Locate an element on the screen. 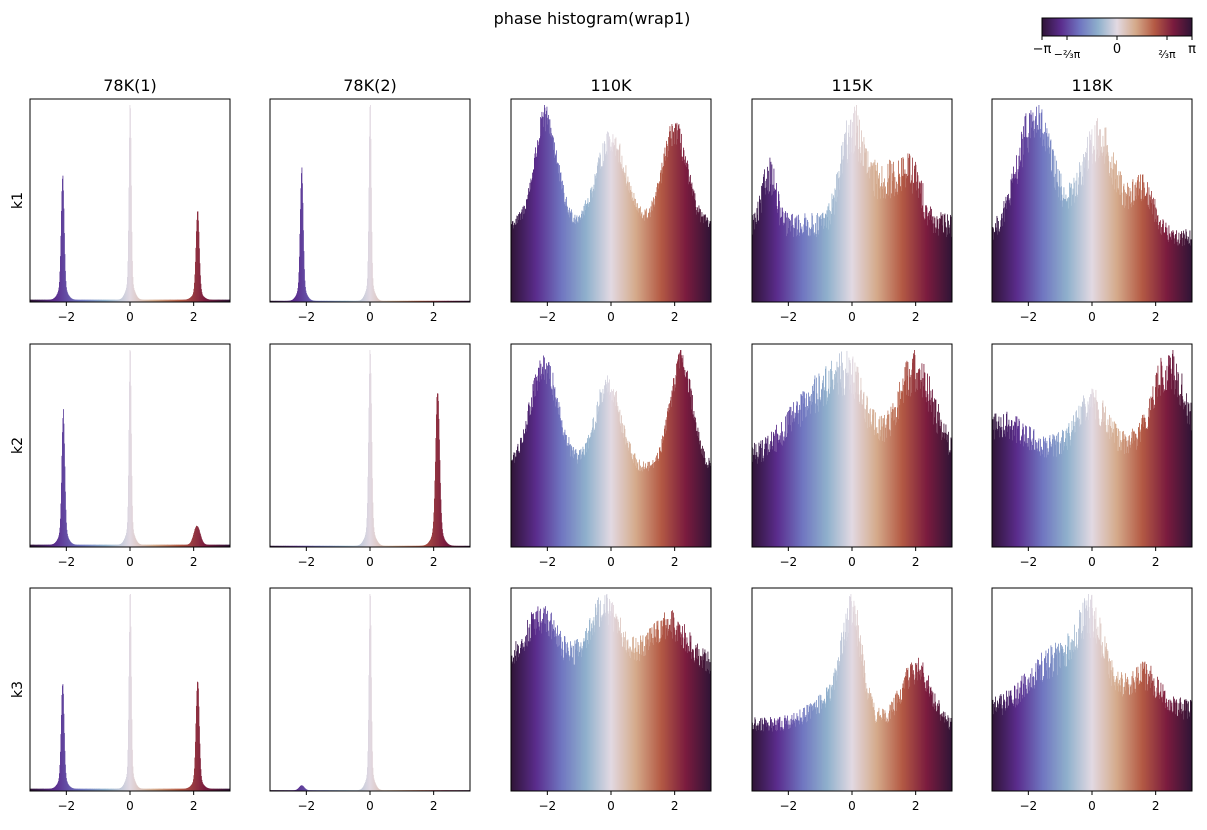 The height and width of the screenshot is (830, 1207). row-label: k2 is located at coordinates (18, 445).